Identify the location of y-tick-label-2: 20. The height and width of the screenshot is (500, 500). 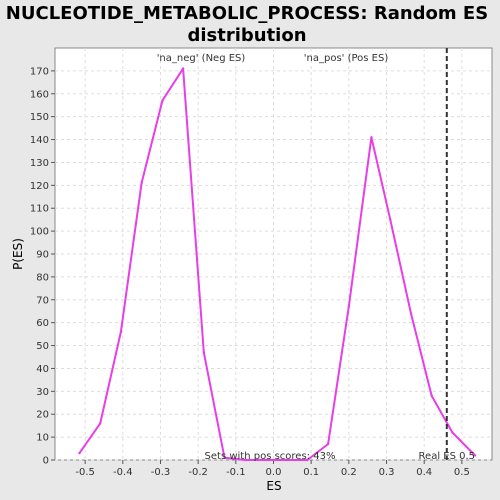
(42, 415).